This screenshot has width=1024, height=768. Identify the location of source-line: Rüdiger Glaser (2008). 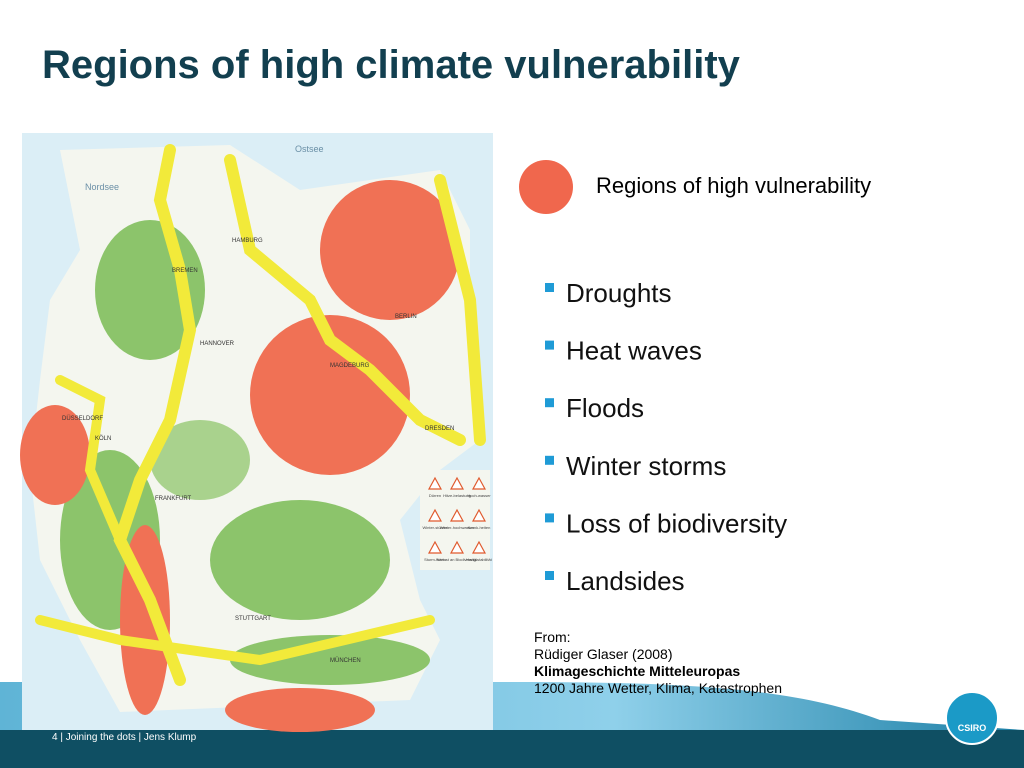
(603, 654).